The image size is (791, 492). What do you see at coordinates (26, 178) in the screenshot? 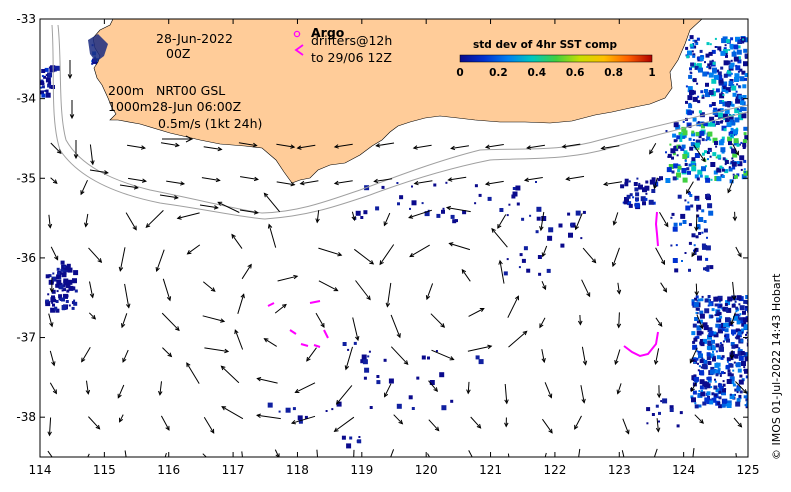
I see `lat-tick-label: -35` at bounding box center [26, 178].